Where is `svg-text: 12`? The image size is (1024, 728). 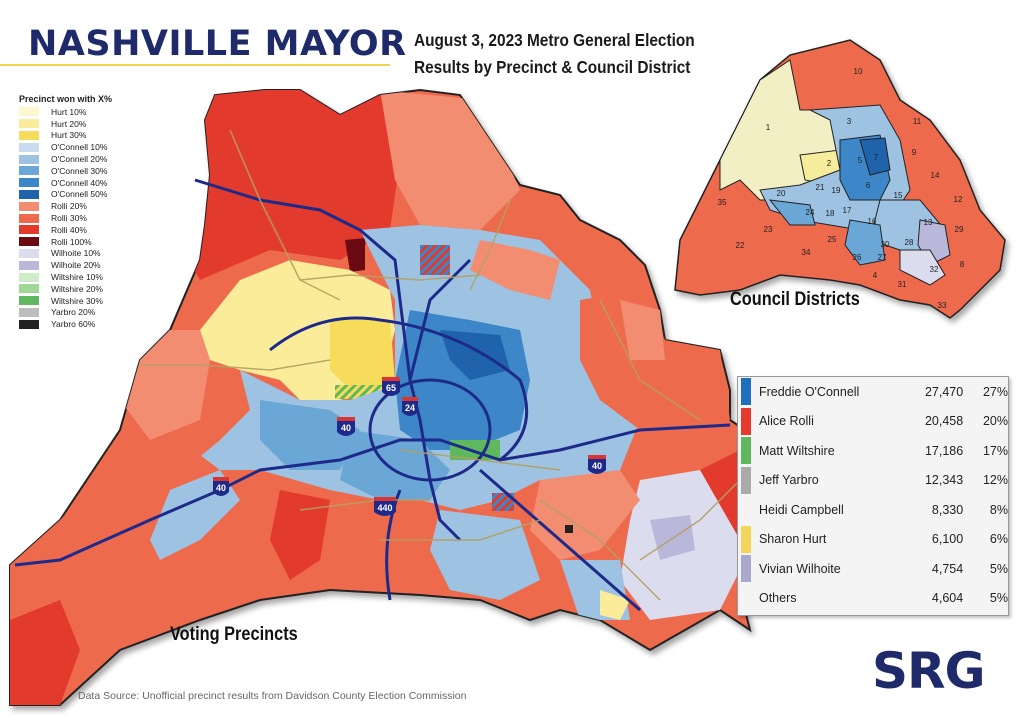
svg-text: 12 is located at coordinates (958, 199).